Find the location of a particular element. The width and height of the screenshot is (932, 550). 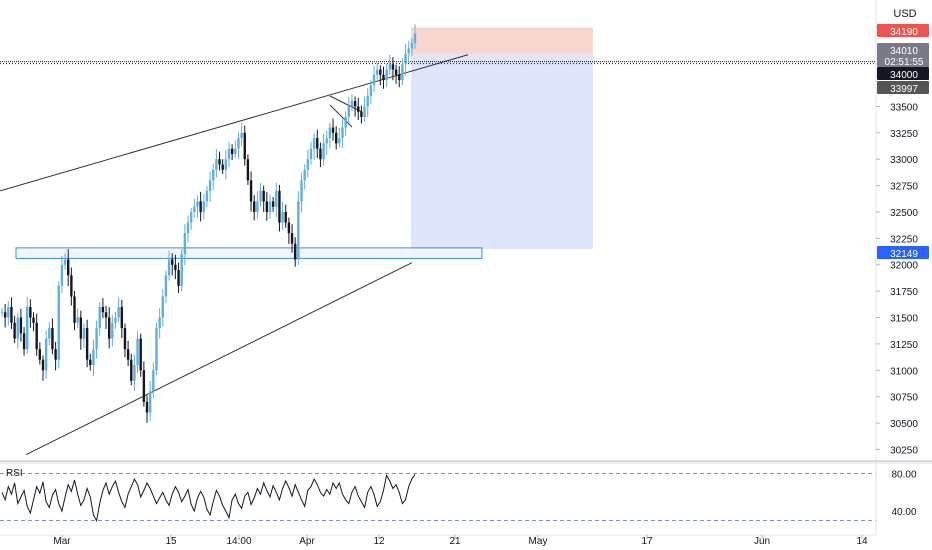

y-tick-label: 32500 is located at coordinates (904, 213).